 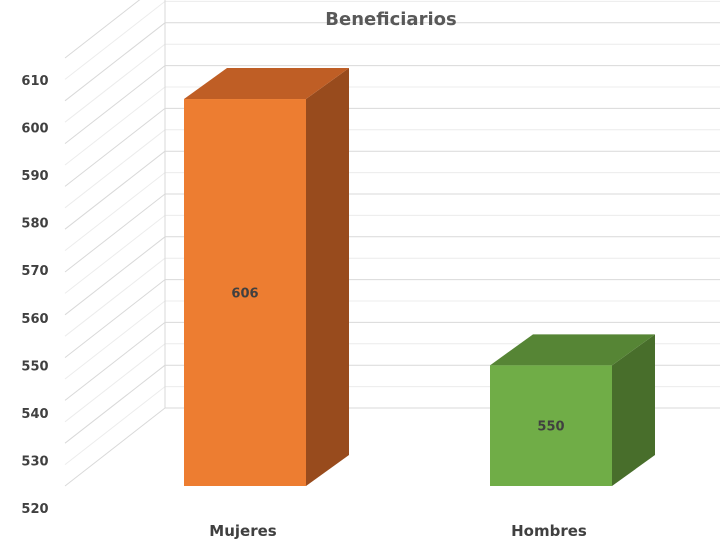 I want to click on chart-title: Beneficiarios, so click(x=390, y=19).